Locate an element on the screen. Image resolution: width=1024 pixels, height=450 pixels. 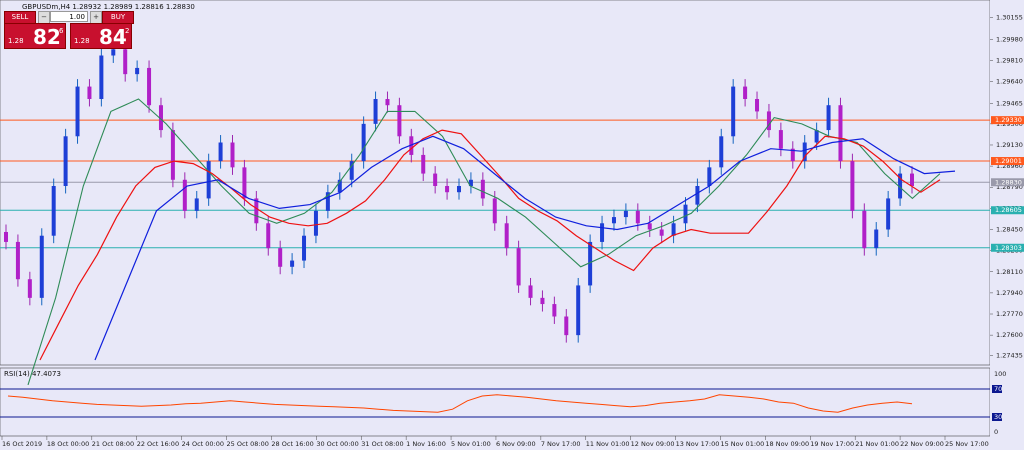
price-tick-label: 1.29810 is located at coordinates (1009, 60).